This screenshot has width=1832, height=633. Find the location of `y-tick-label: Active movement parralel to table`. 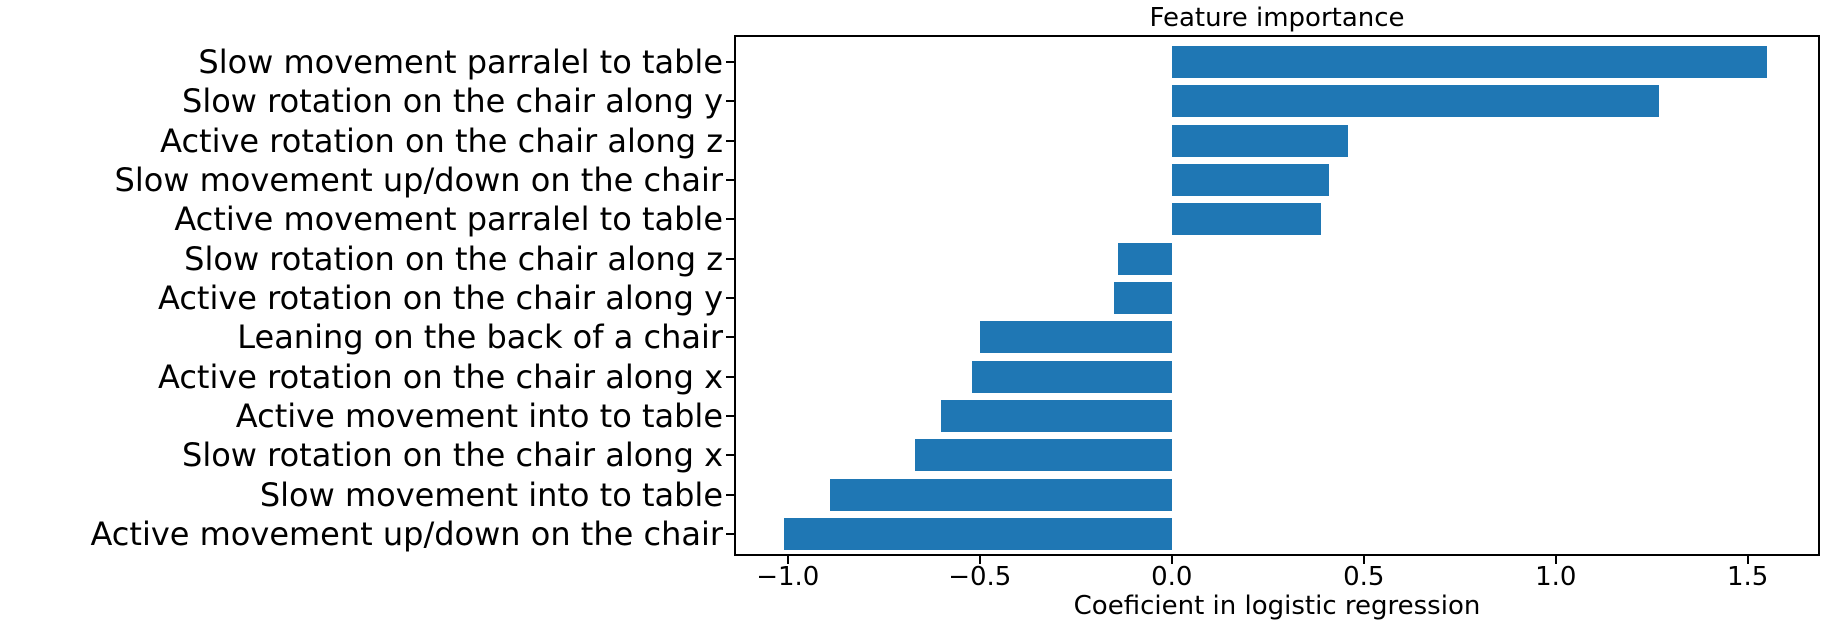

y-tick-label: Active movement parralel to table is located at coordinates (448, 219).